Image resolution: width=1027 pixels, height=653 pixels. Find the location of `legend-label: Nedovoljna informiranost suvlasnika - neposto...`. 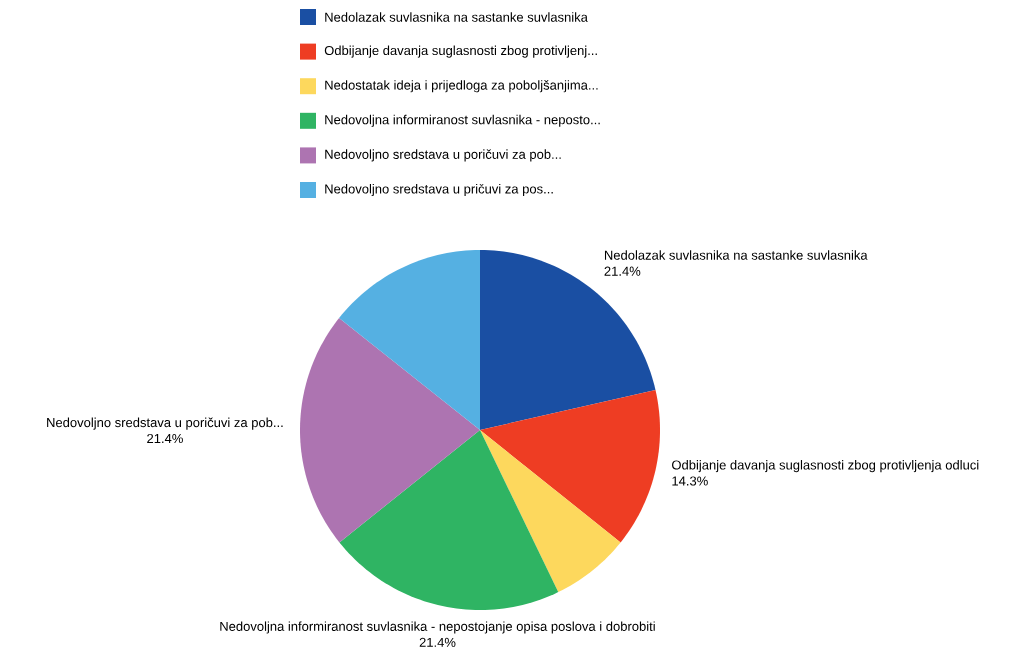

legend-label: Nedovoljna informiranost suvlasnika - neposto... is located at coordinates (462, 120).